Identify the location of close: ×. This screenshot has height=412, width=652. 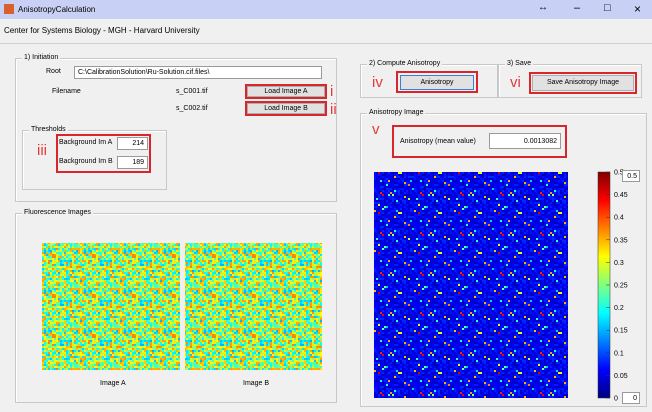
(638, 9).